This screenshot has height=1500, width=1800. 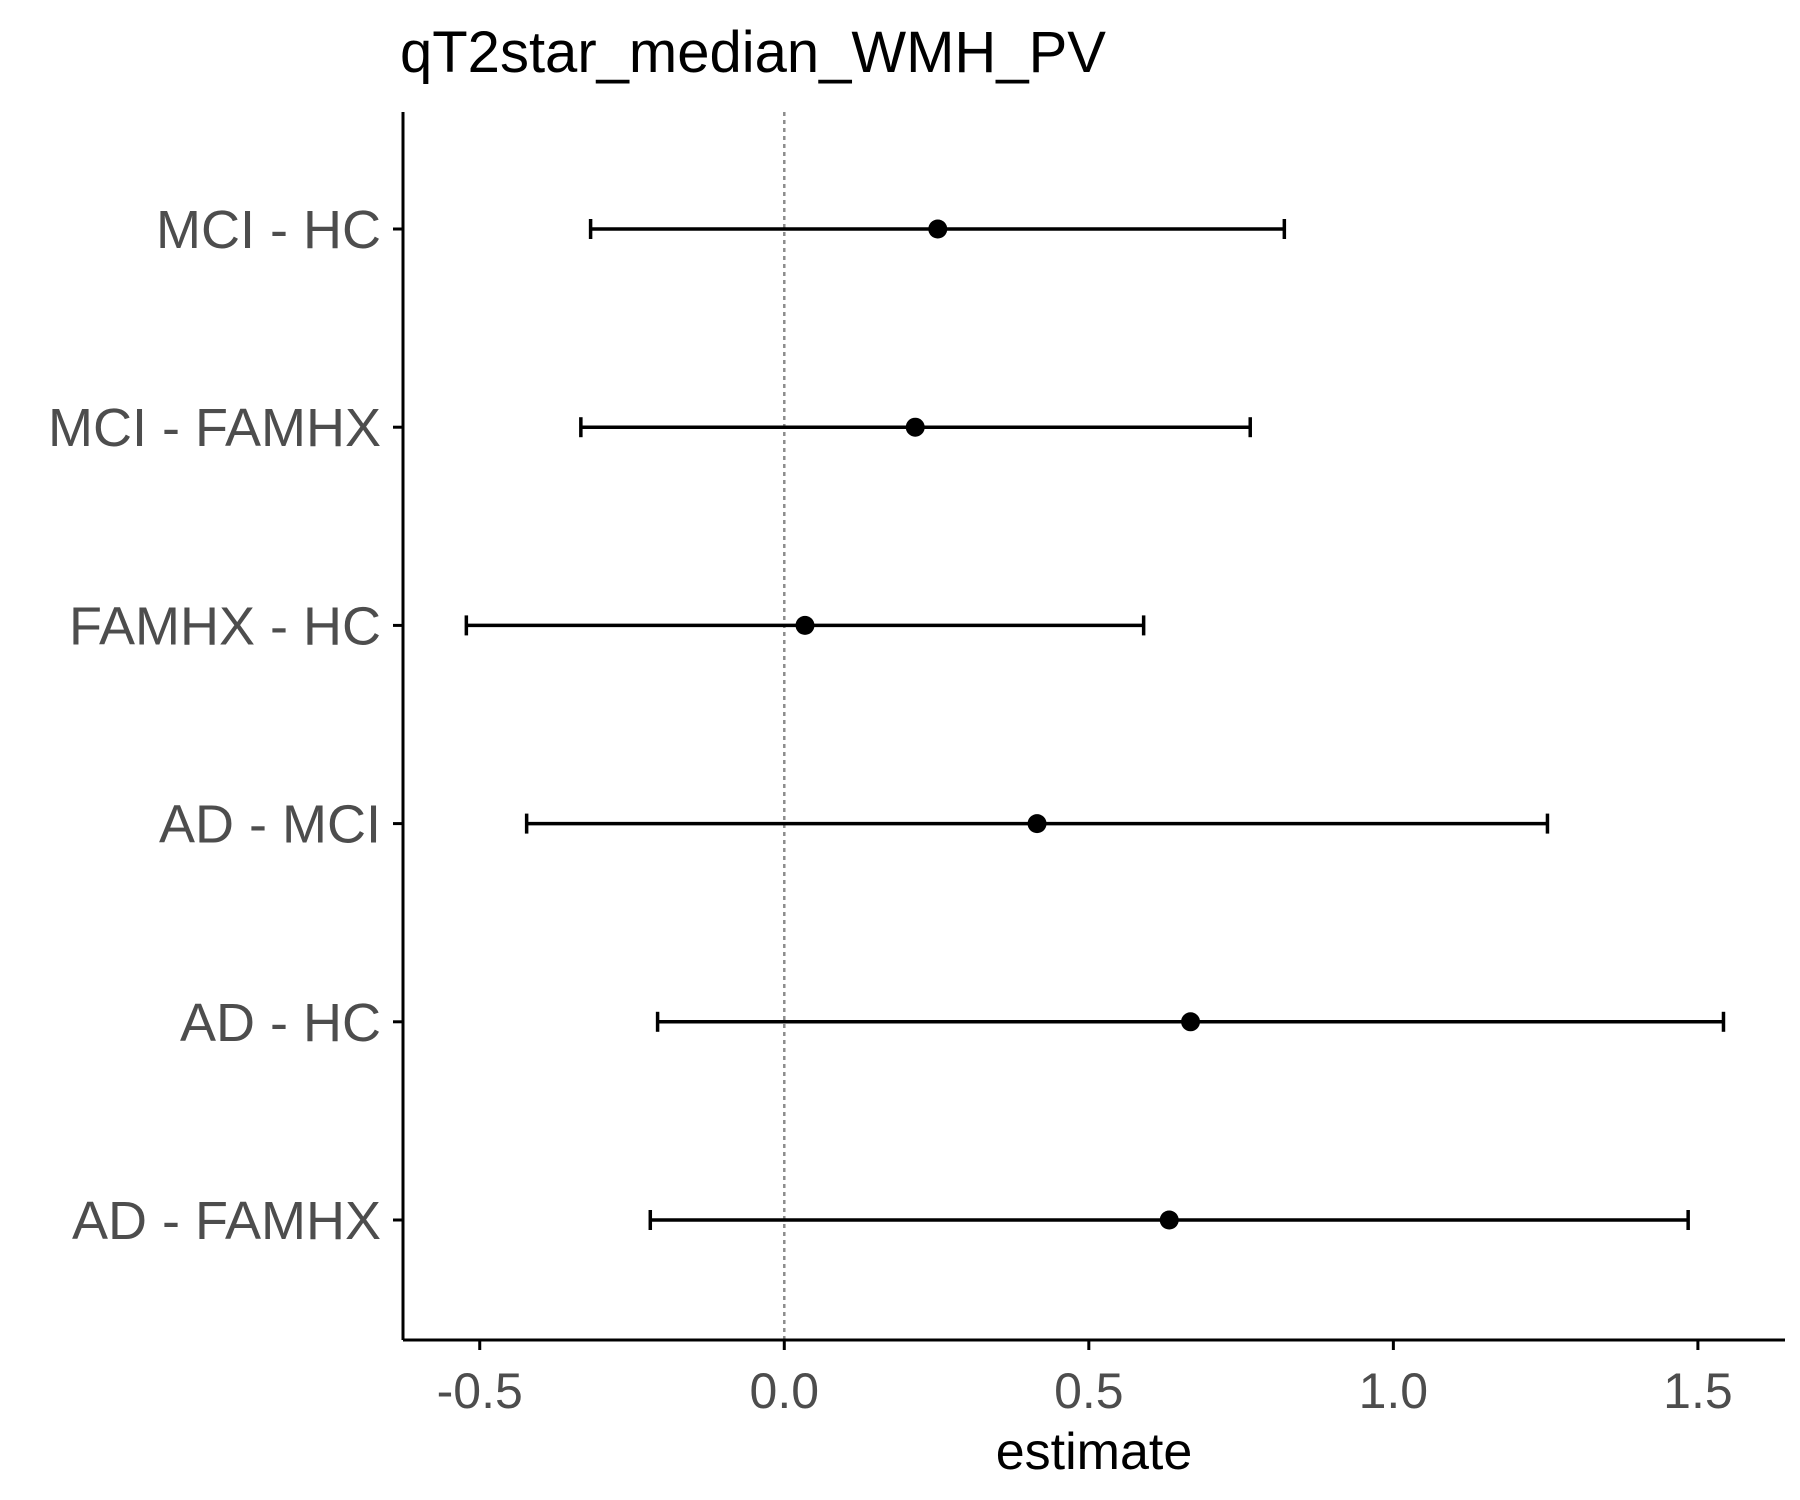 What do you see at coordinates (1698, 1391) in the screenshot?
I see `x-tick-label: 1.5` at bounding box center [1698, 1391].